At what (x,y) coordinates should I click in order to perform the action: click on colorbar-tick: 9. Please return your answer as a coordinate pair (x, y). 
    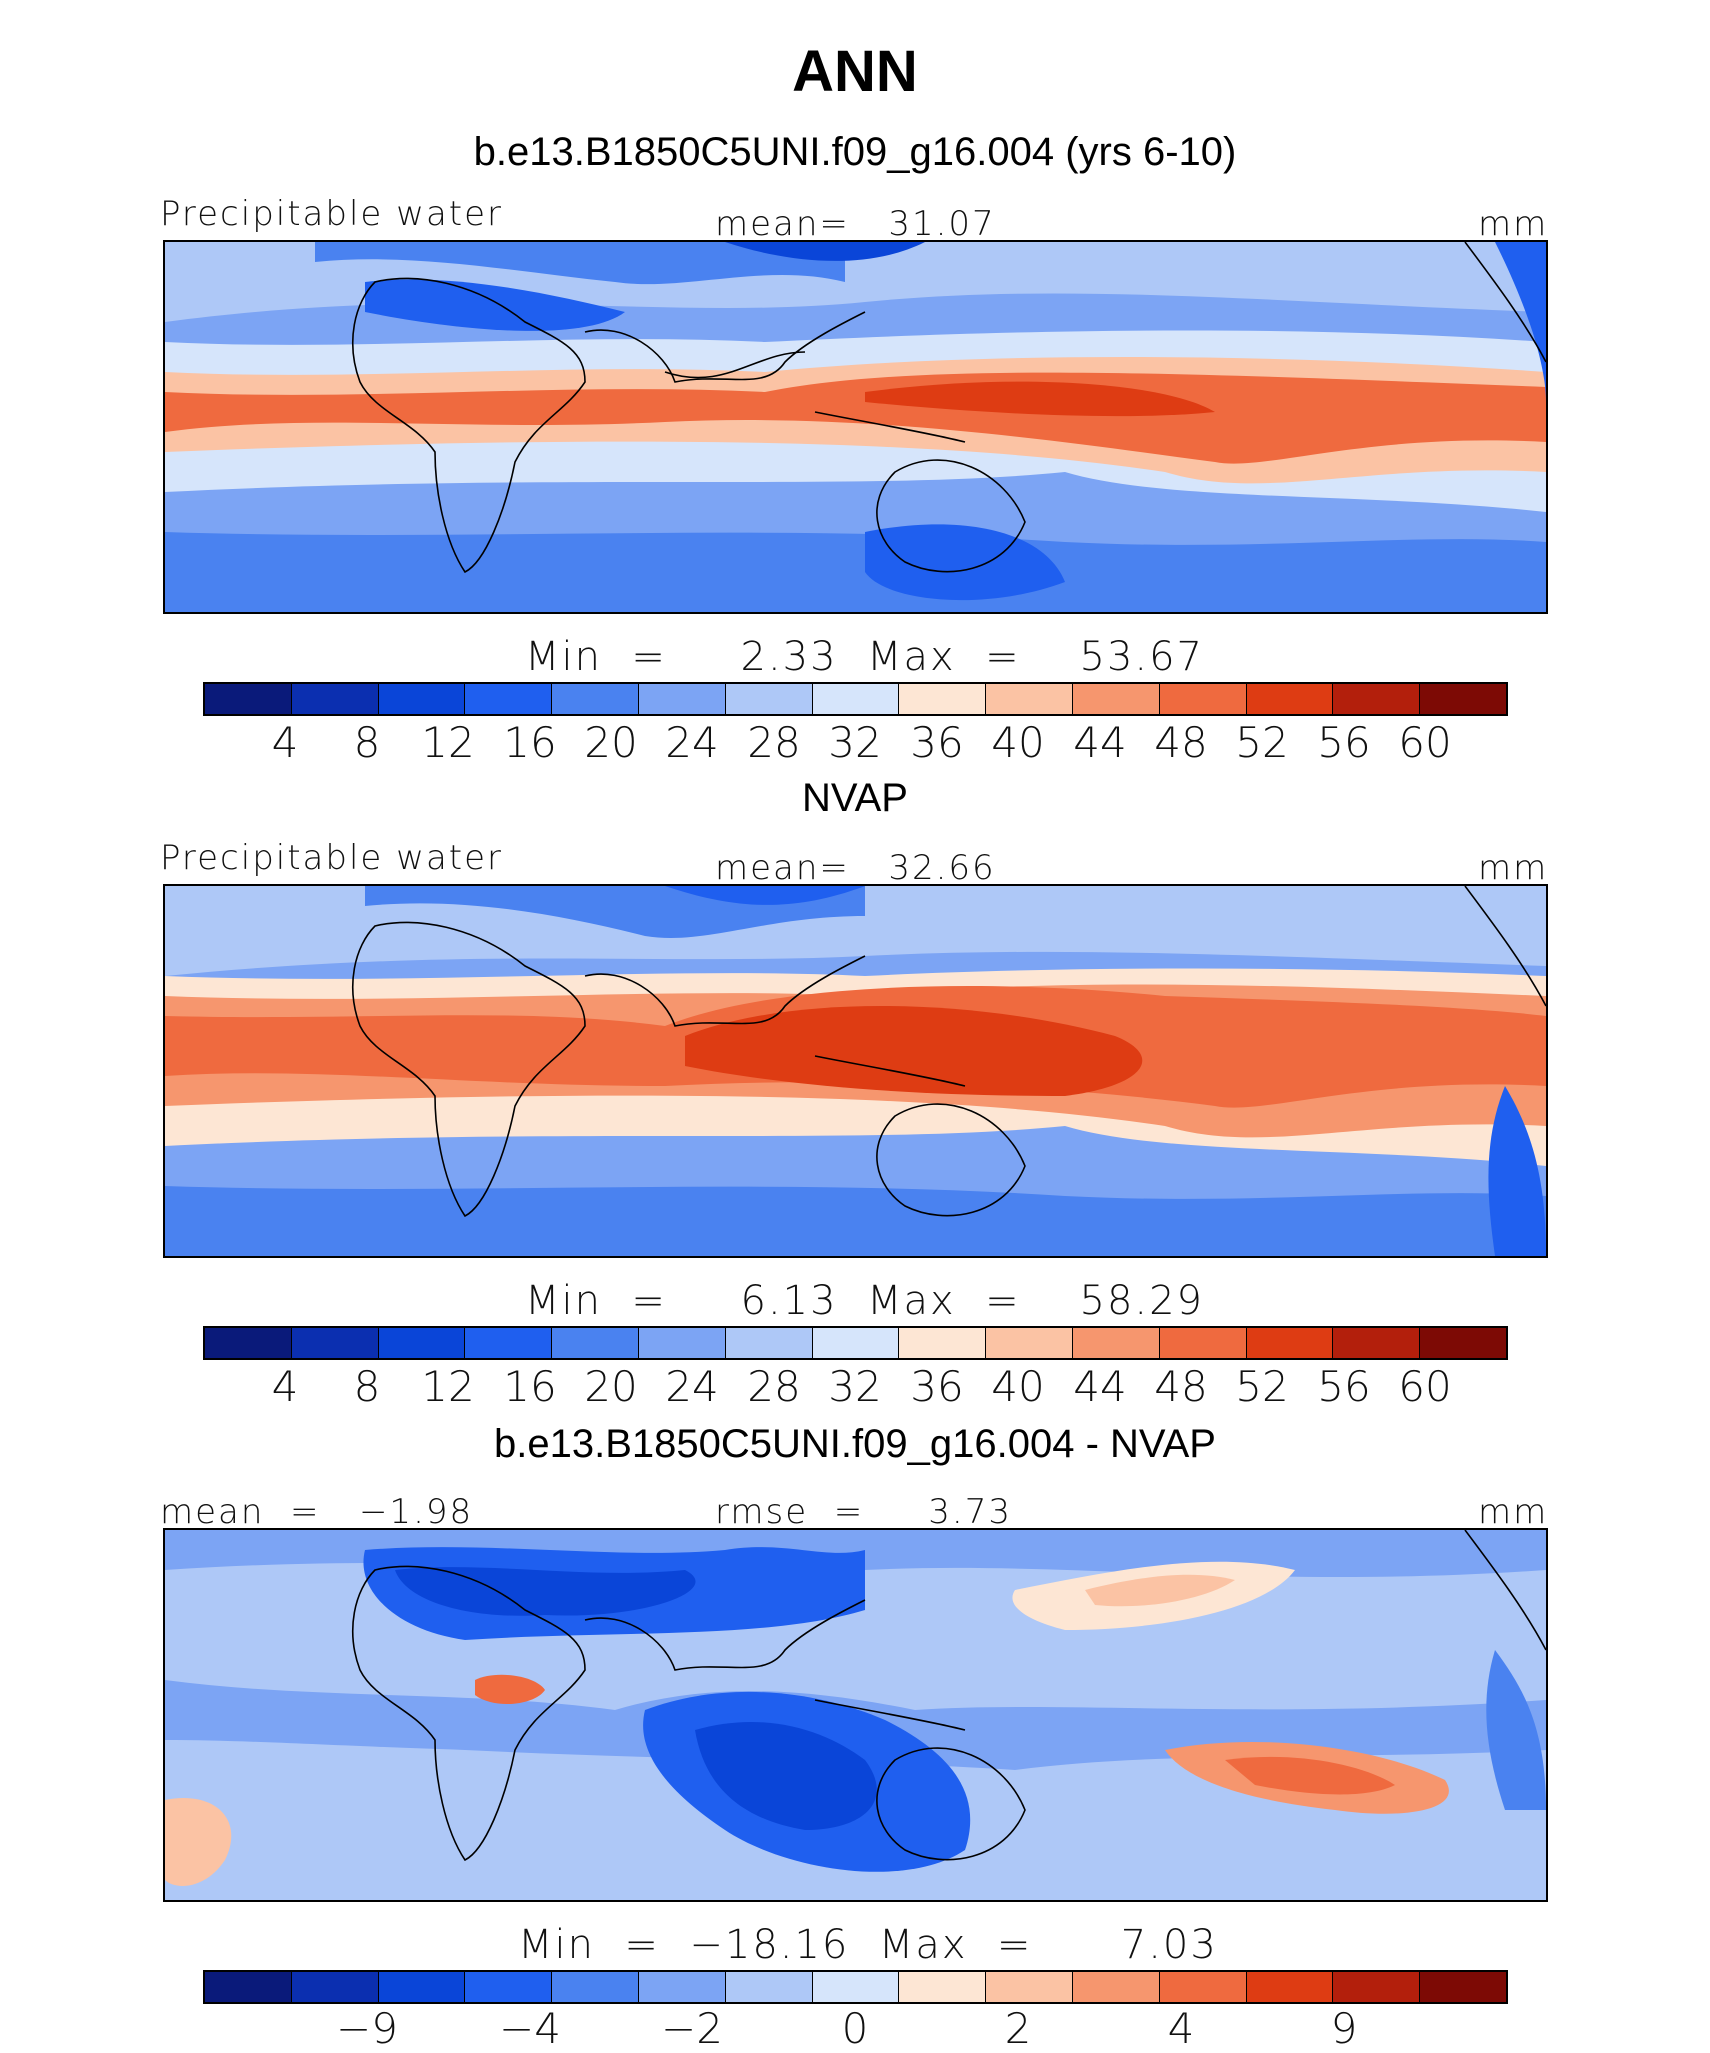
    Looking at the image, I should click on (1344, 2028).